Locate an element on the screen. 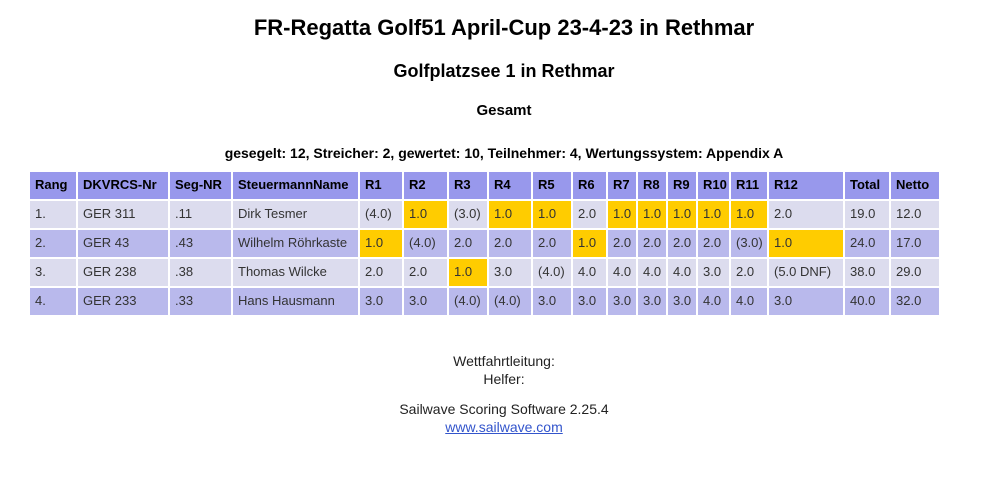 This screenshot has height=481, width=1008. venue-subtitle: Golfplatzsee 1 in Rethmar is located at coordinates (504, 71).